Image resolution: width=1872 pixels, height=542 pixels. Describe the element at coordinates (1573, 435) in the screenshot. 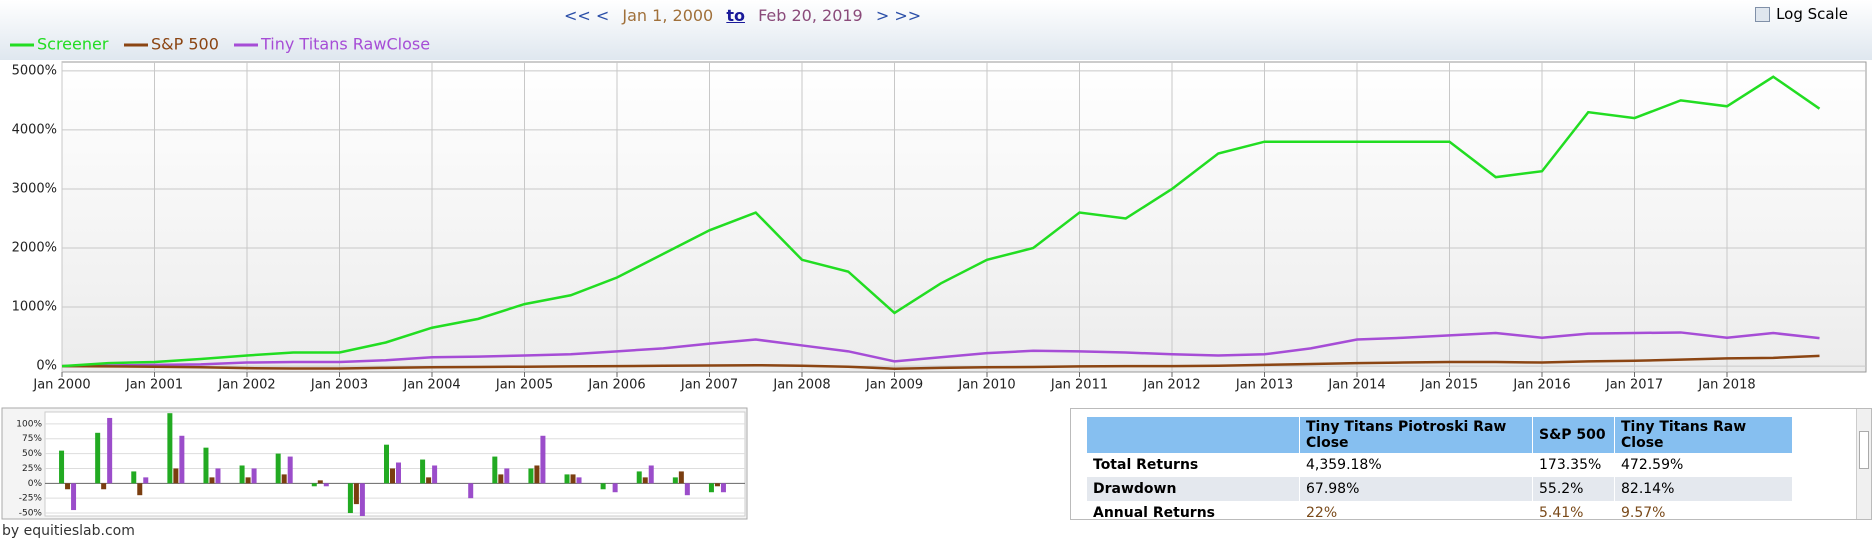

I see `column-header: S&P 500` at that location.